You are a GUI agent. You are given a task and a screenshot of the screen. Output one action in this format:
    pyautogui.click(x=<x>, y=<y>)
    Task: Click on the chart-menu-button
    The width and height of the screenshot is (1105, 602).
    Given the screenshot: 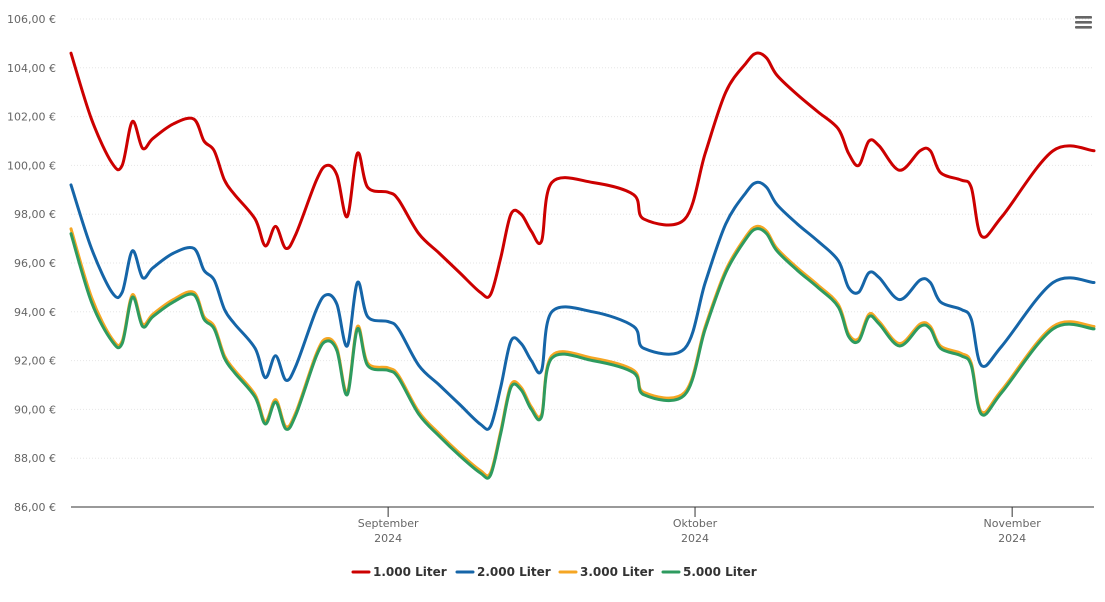 What is the action you would take?
    pyautogui.click(x=1084, y=23)
    